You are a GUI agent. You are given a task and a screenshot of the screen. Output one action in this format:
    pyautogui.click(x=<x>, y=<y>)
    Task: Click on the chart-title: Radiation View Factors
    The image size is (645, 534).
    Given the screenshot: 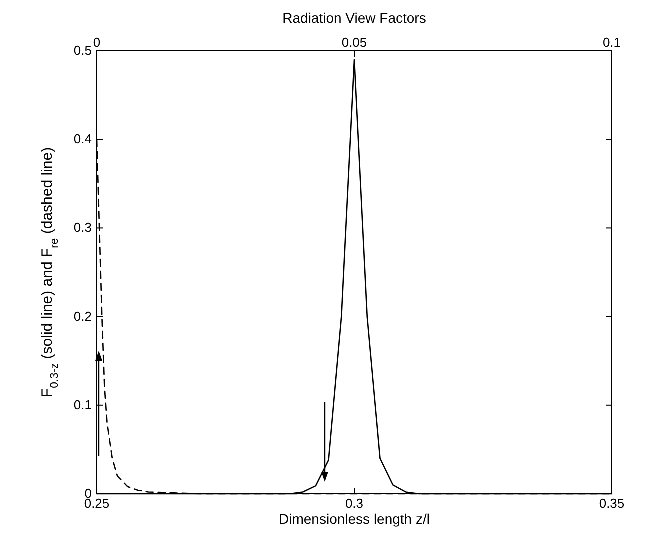 What is the action you would take?
    pyautogui.click(x=354, y=18)
    